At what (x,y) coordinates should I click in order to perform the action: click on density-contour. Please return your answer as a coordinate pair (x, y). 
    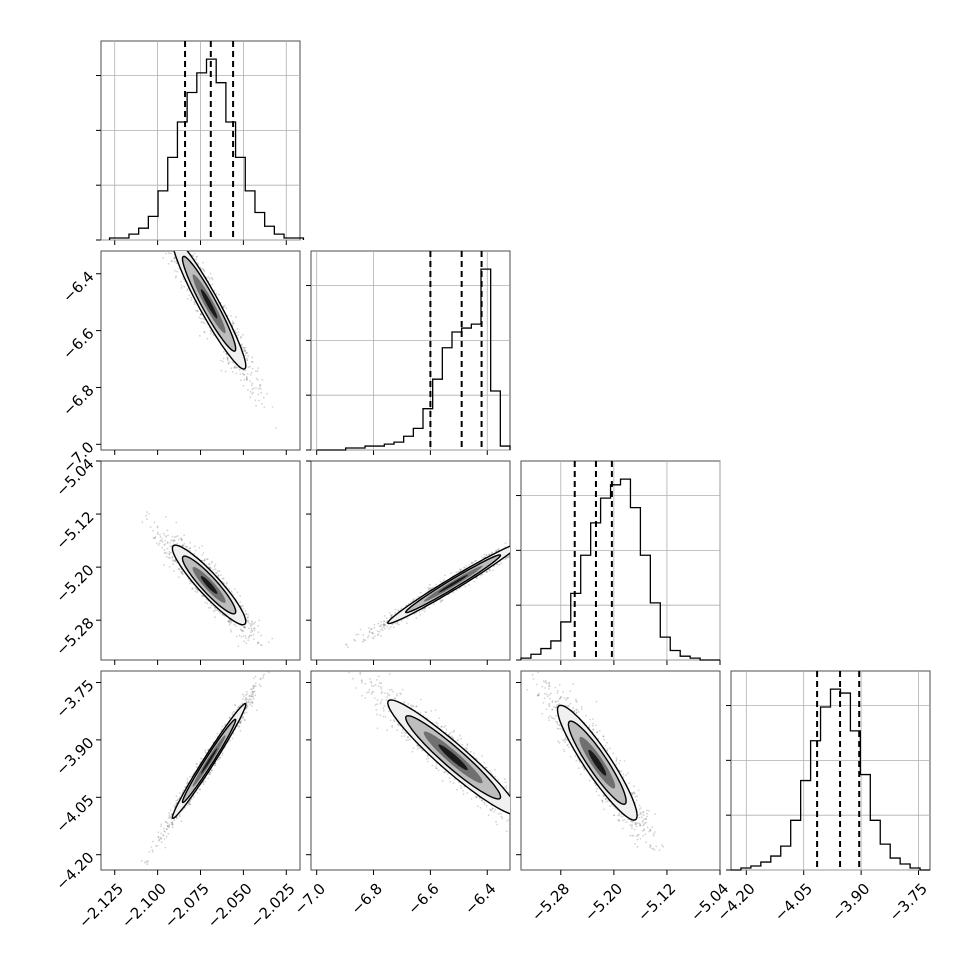
    Looking at the image, I should click on (453, 583).